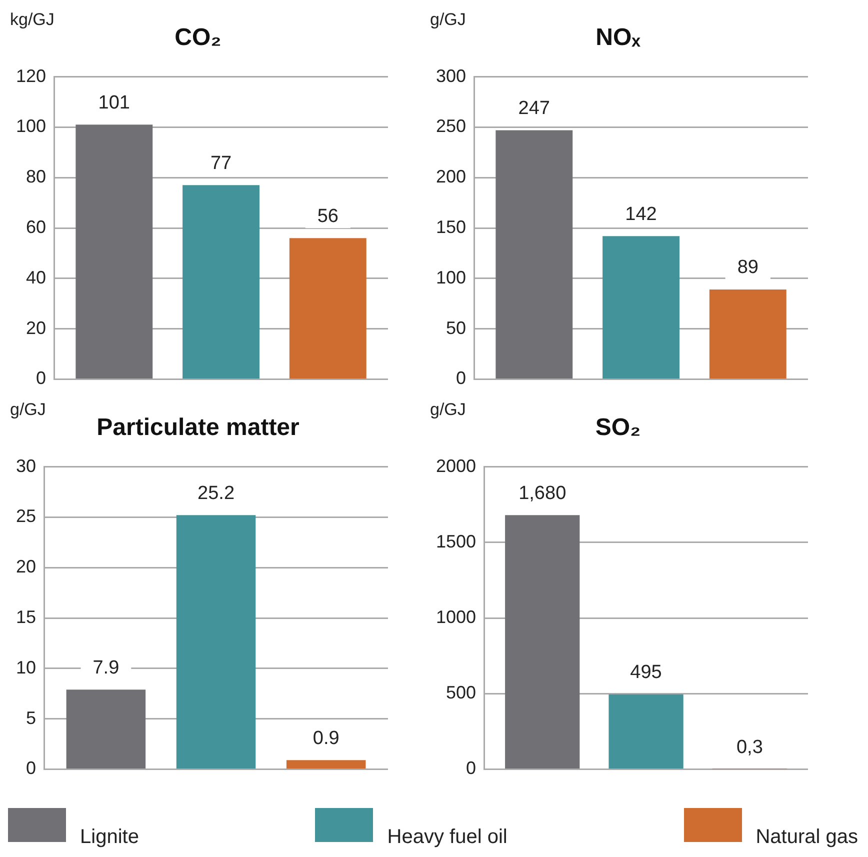 The image size is (868, 857). I want to click on y-tick-label: 25, so click(26, 516).